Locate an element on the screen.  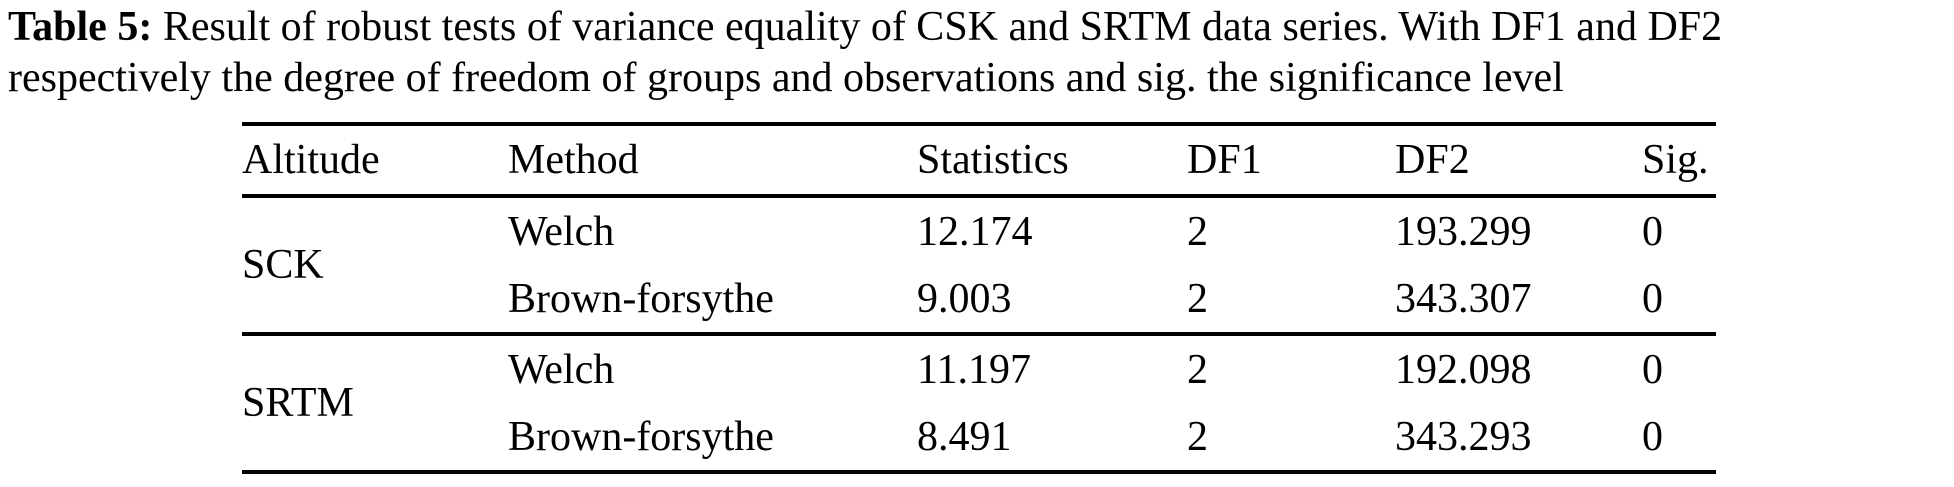
statistics-cell: 8.491 is located at coordinates (964, 436).